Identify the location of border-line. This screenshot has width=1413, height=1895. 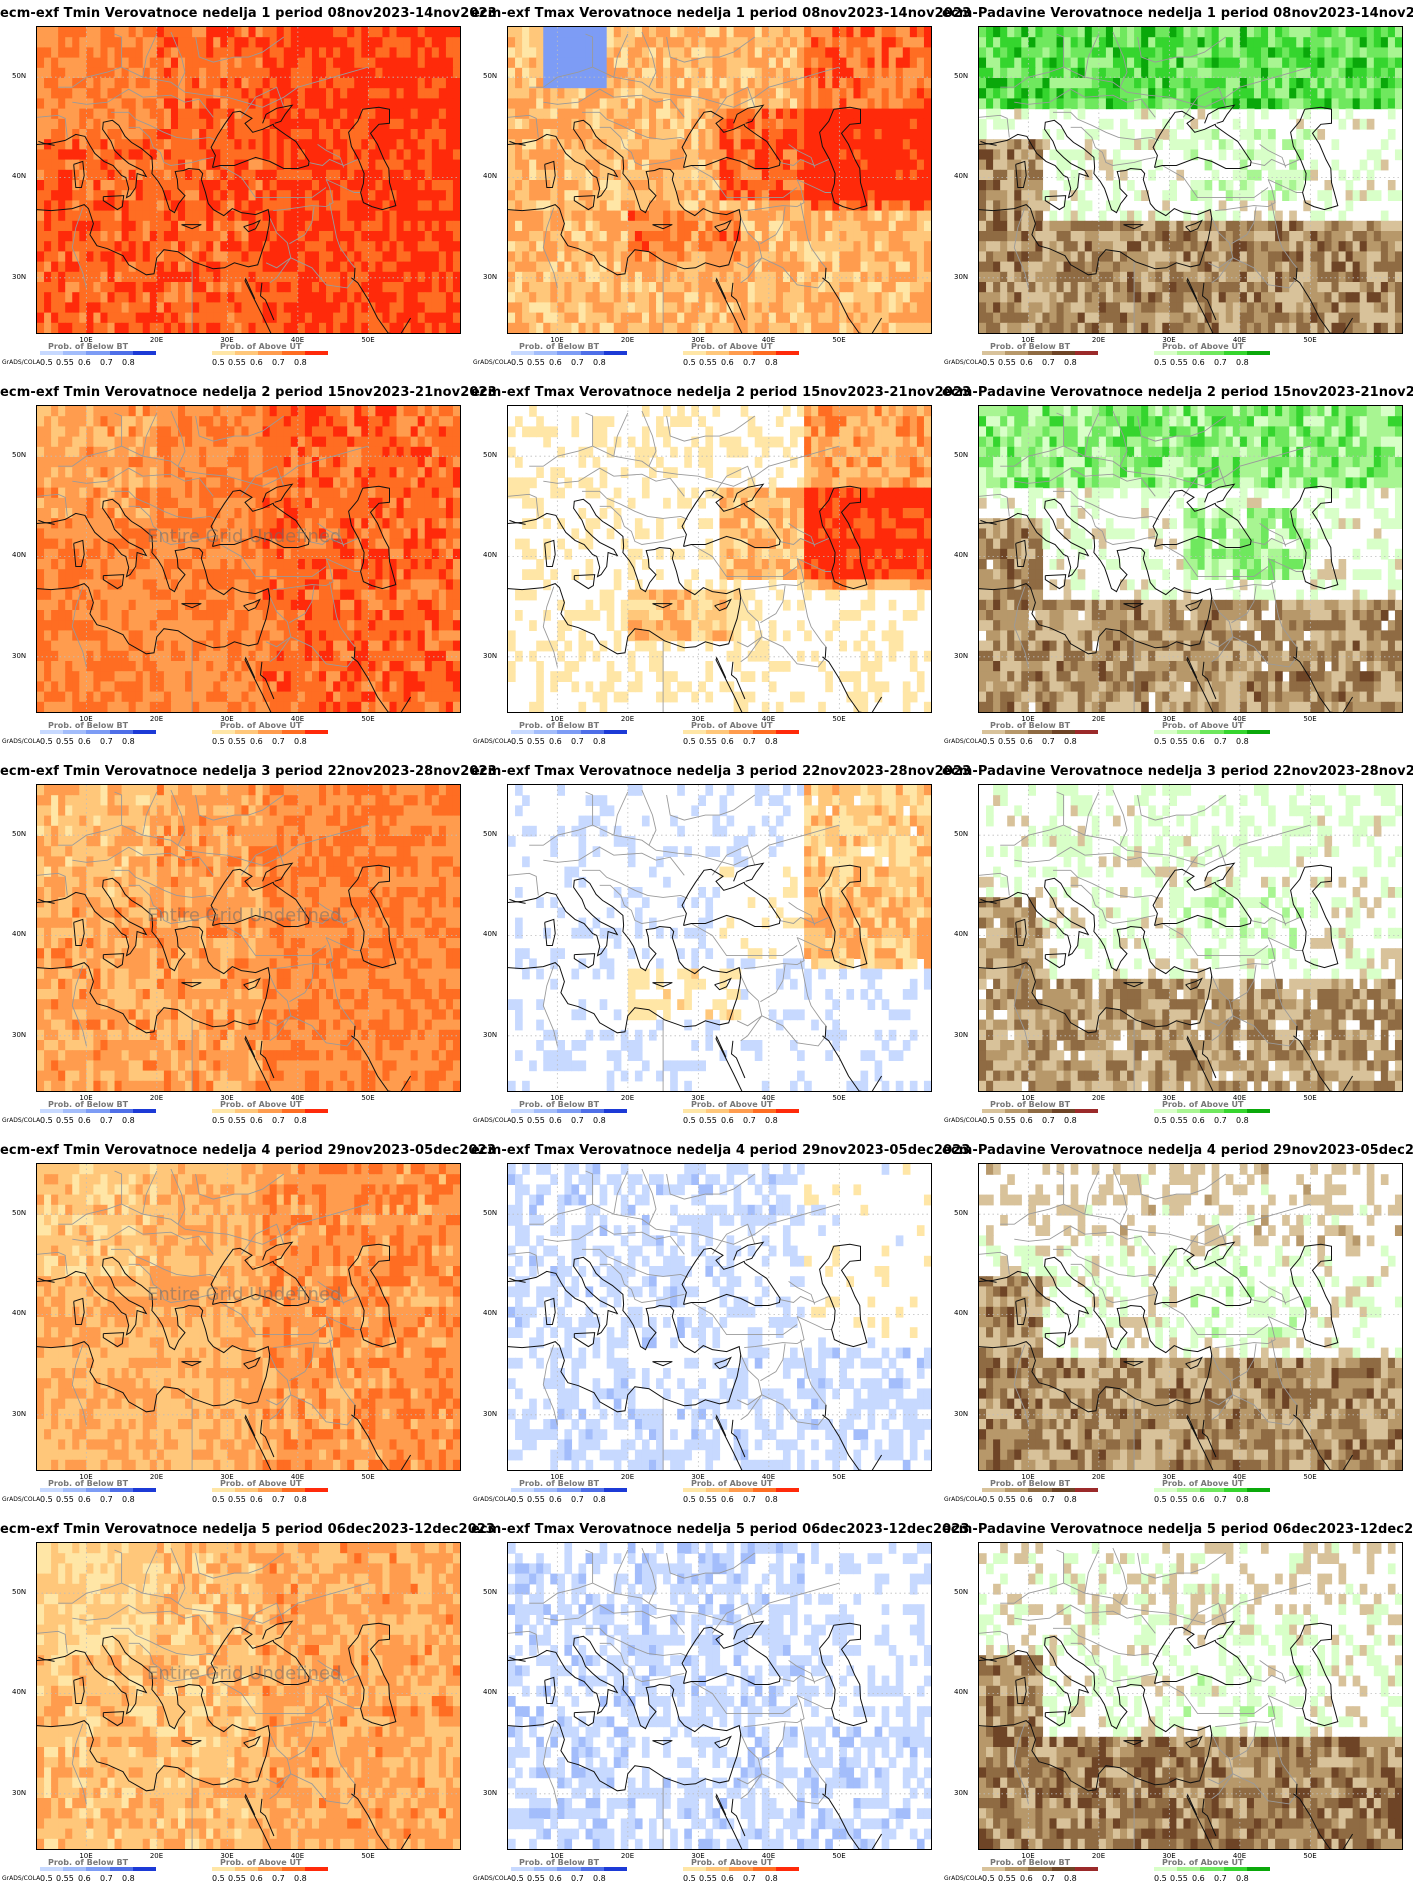
(684, 87).